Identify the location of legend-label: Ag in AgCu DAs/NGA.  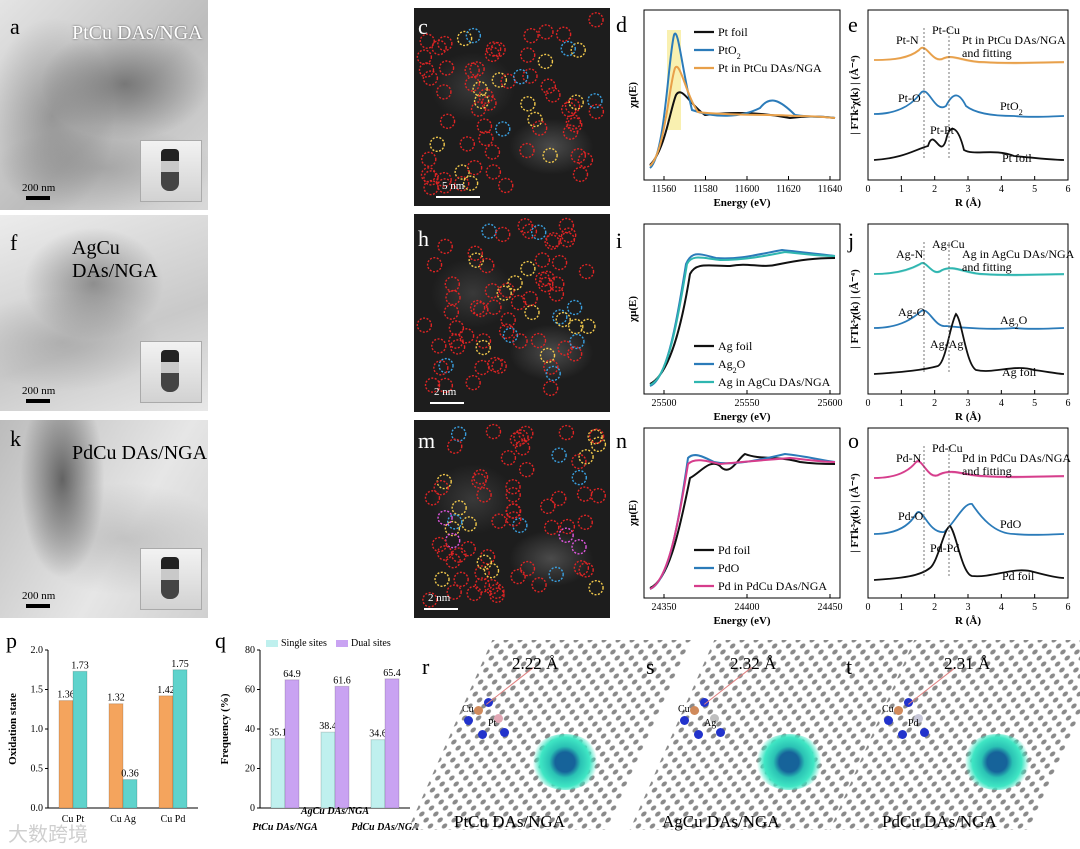
(774, 382).